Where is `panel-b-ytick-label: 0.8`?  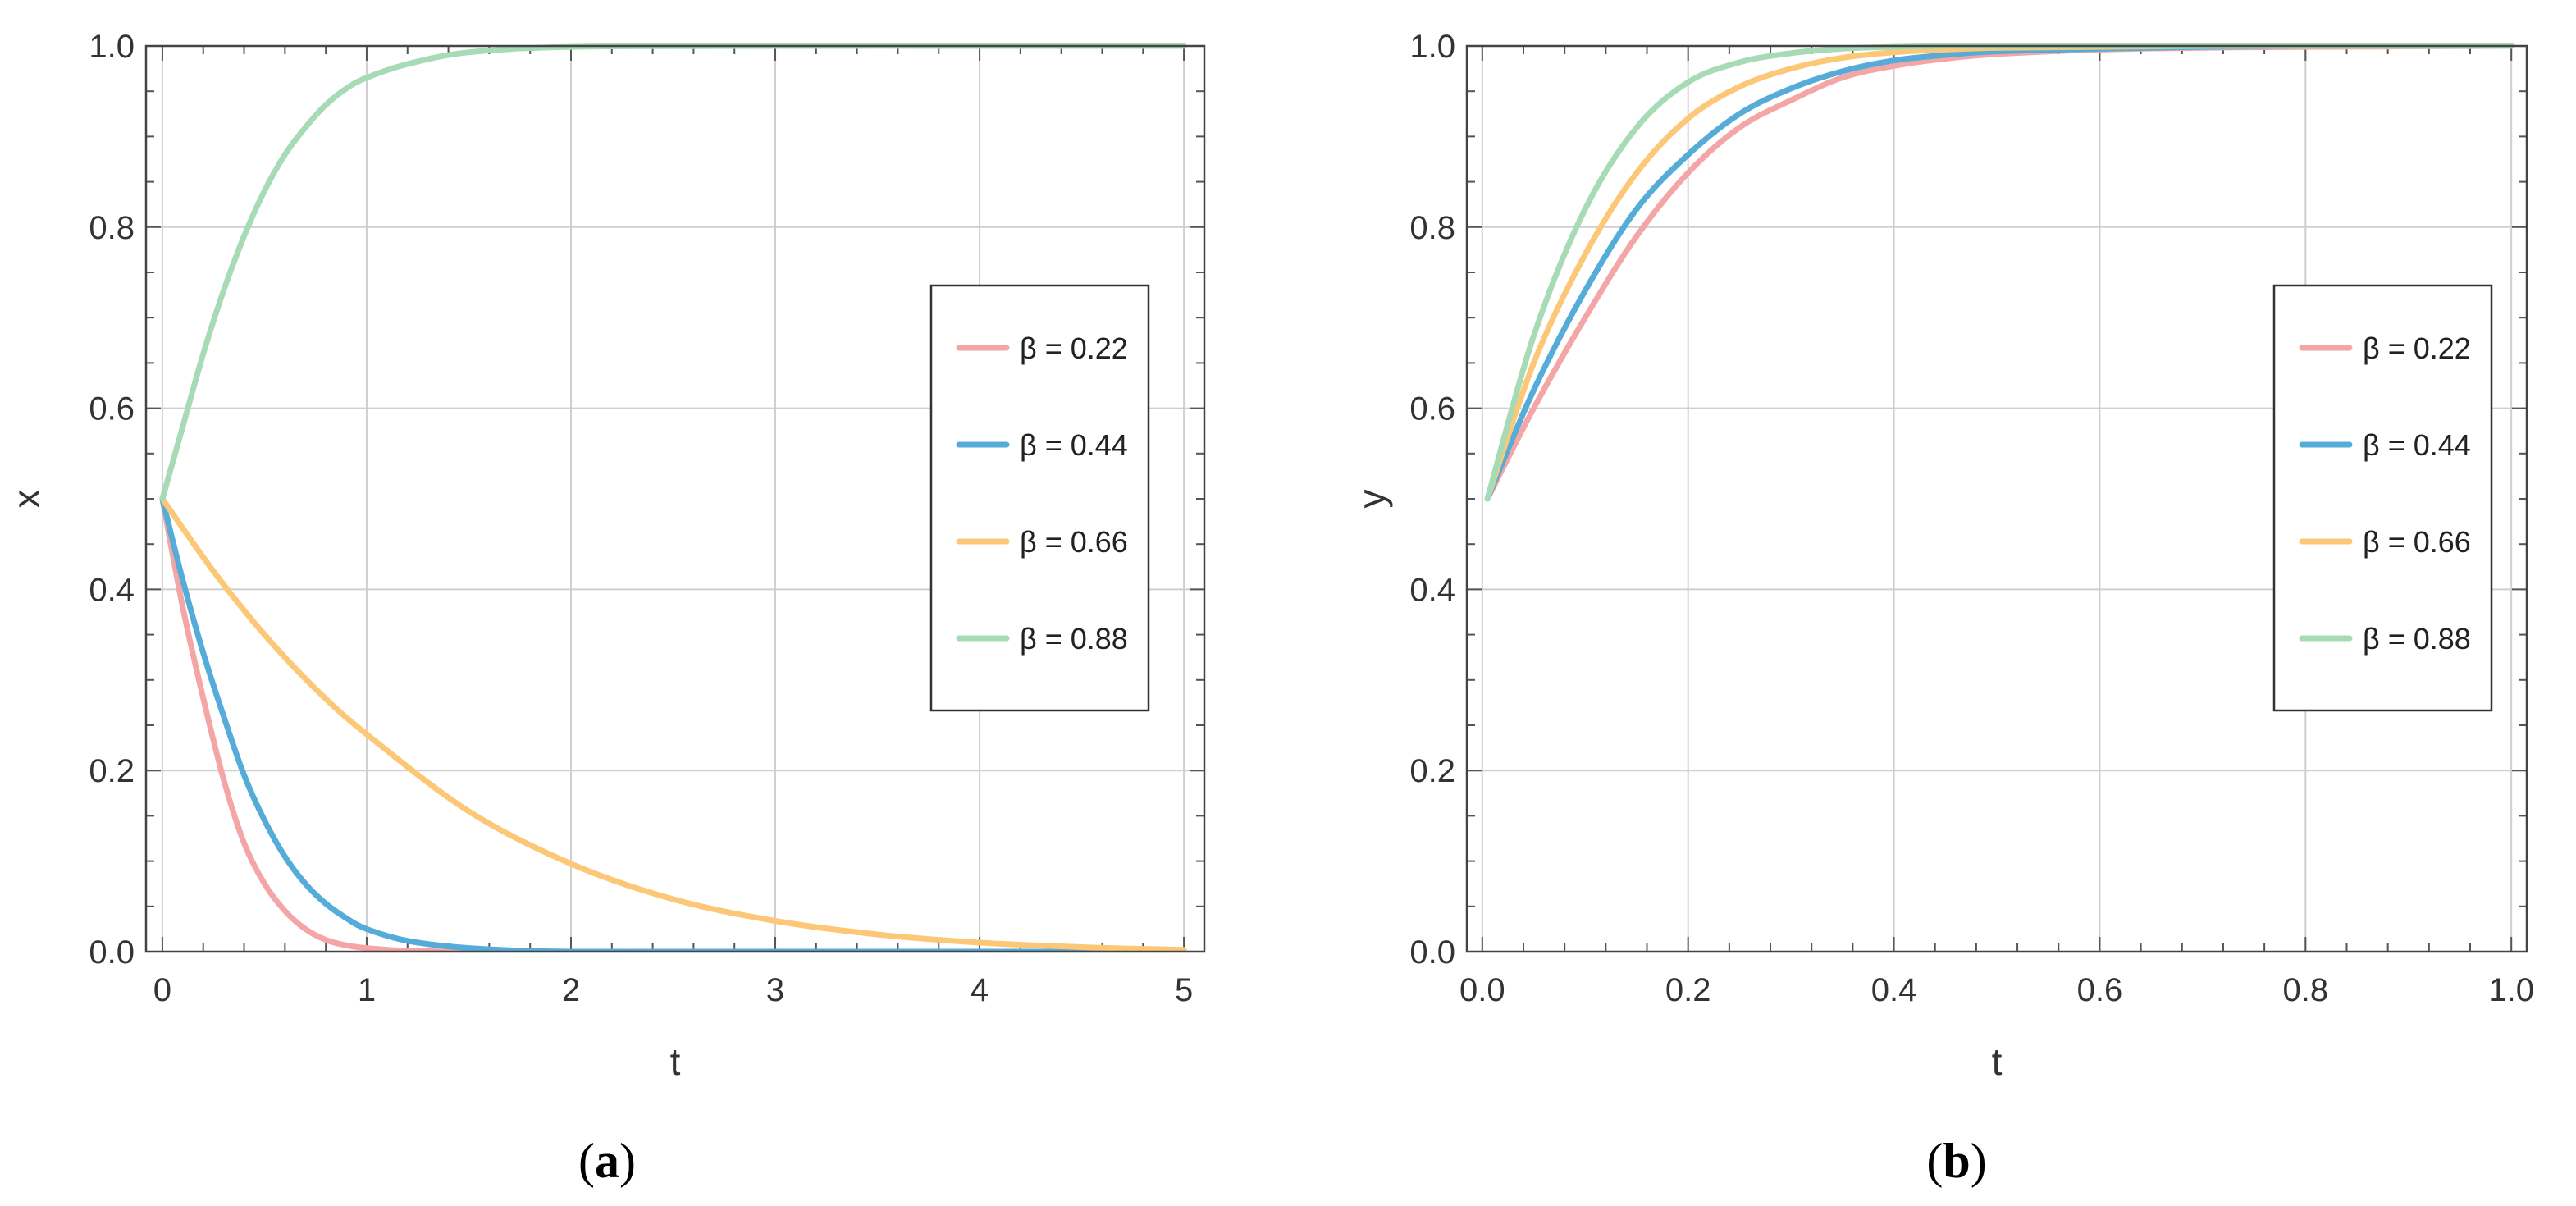
panel-b-ytick-label: 0.8 is located at coordinates (1432, 228).